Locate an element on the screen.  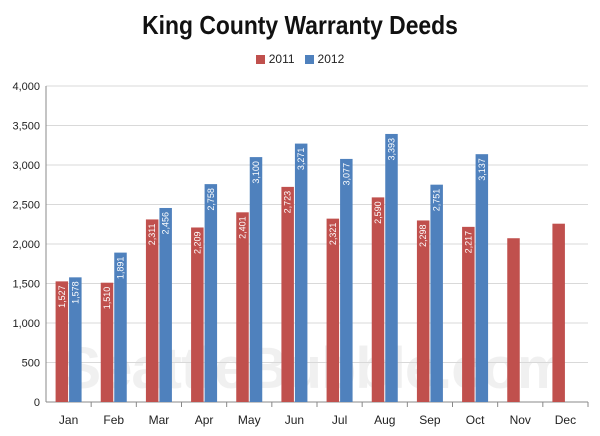
x-tick-label: Jun is located at coordinates (294, 420).